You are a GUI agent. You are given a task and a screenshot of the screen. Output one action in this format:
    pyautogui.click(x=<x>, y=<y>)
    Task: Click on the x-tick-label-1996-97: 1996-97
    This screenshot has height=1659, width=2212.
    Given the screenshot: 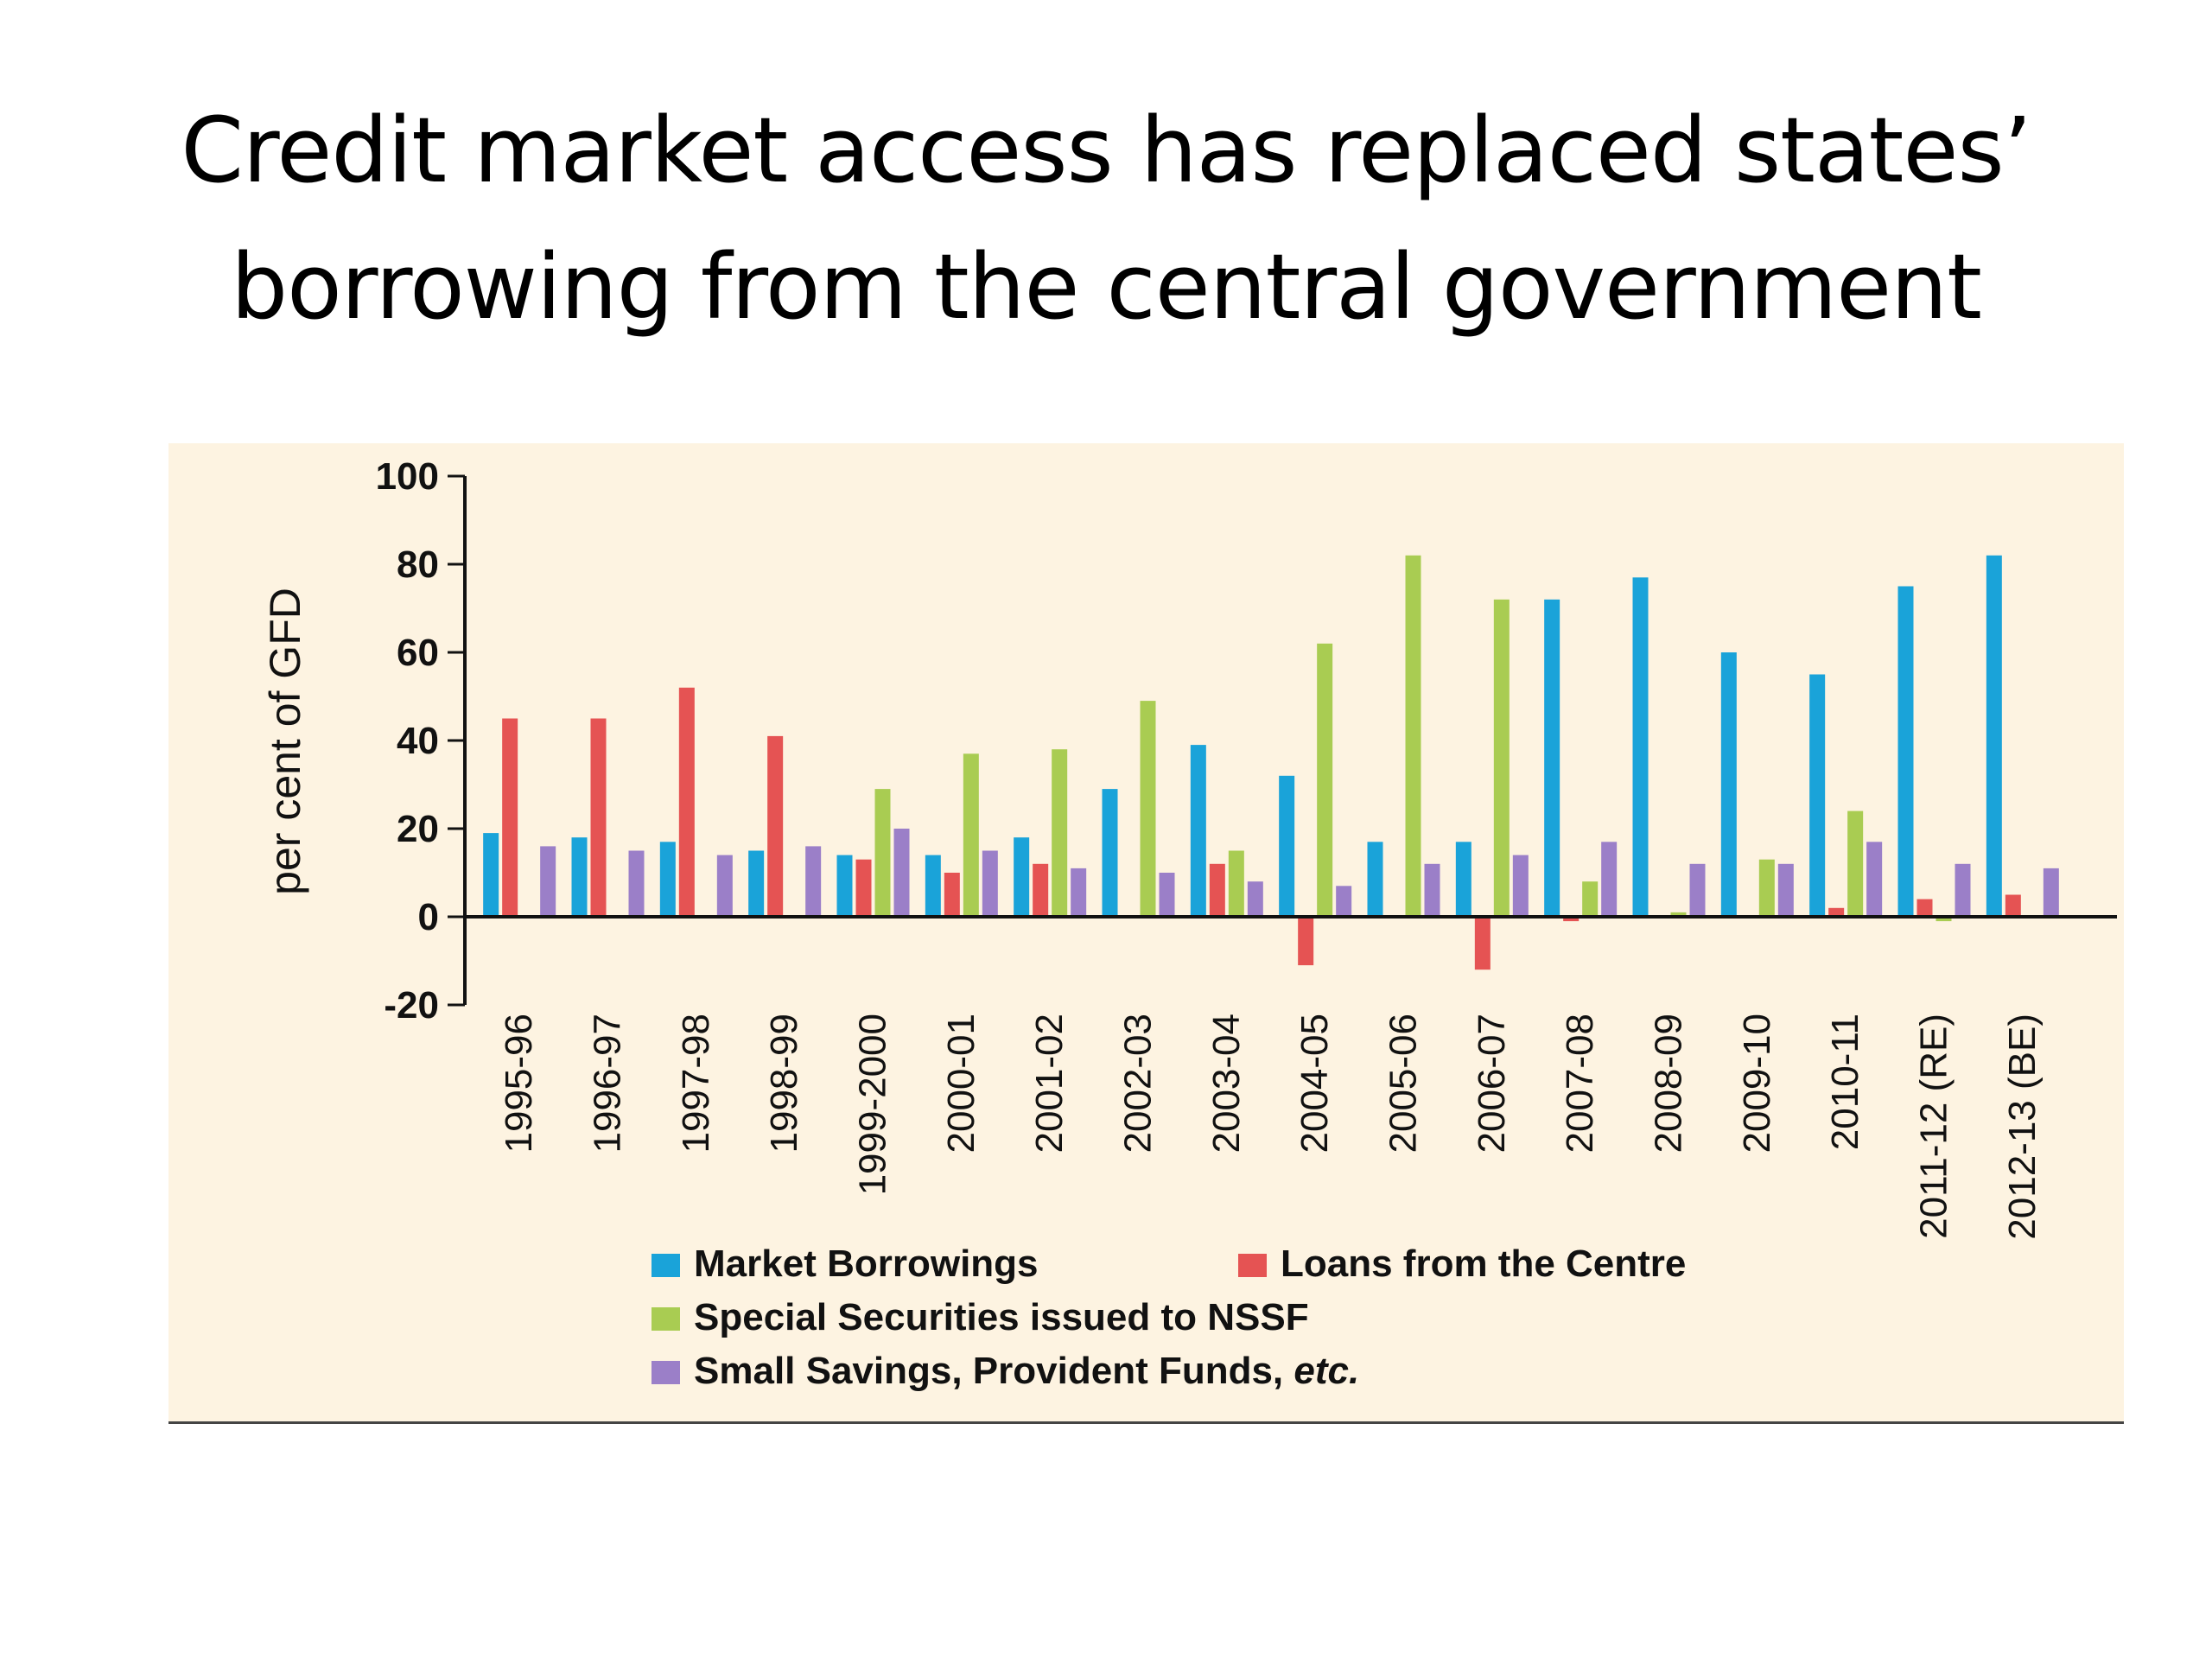 What is the action you would take?
    pyautogui.click(x=608, y=1083)
    